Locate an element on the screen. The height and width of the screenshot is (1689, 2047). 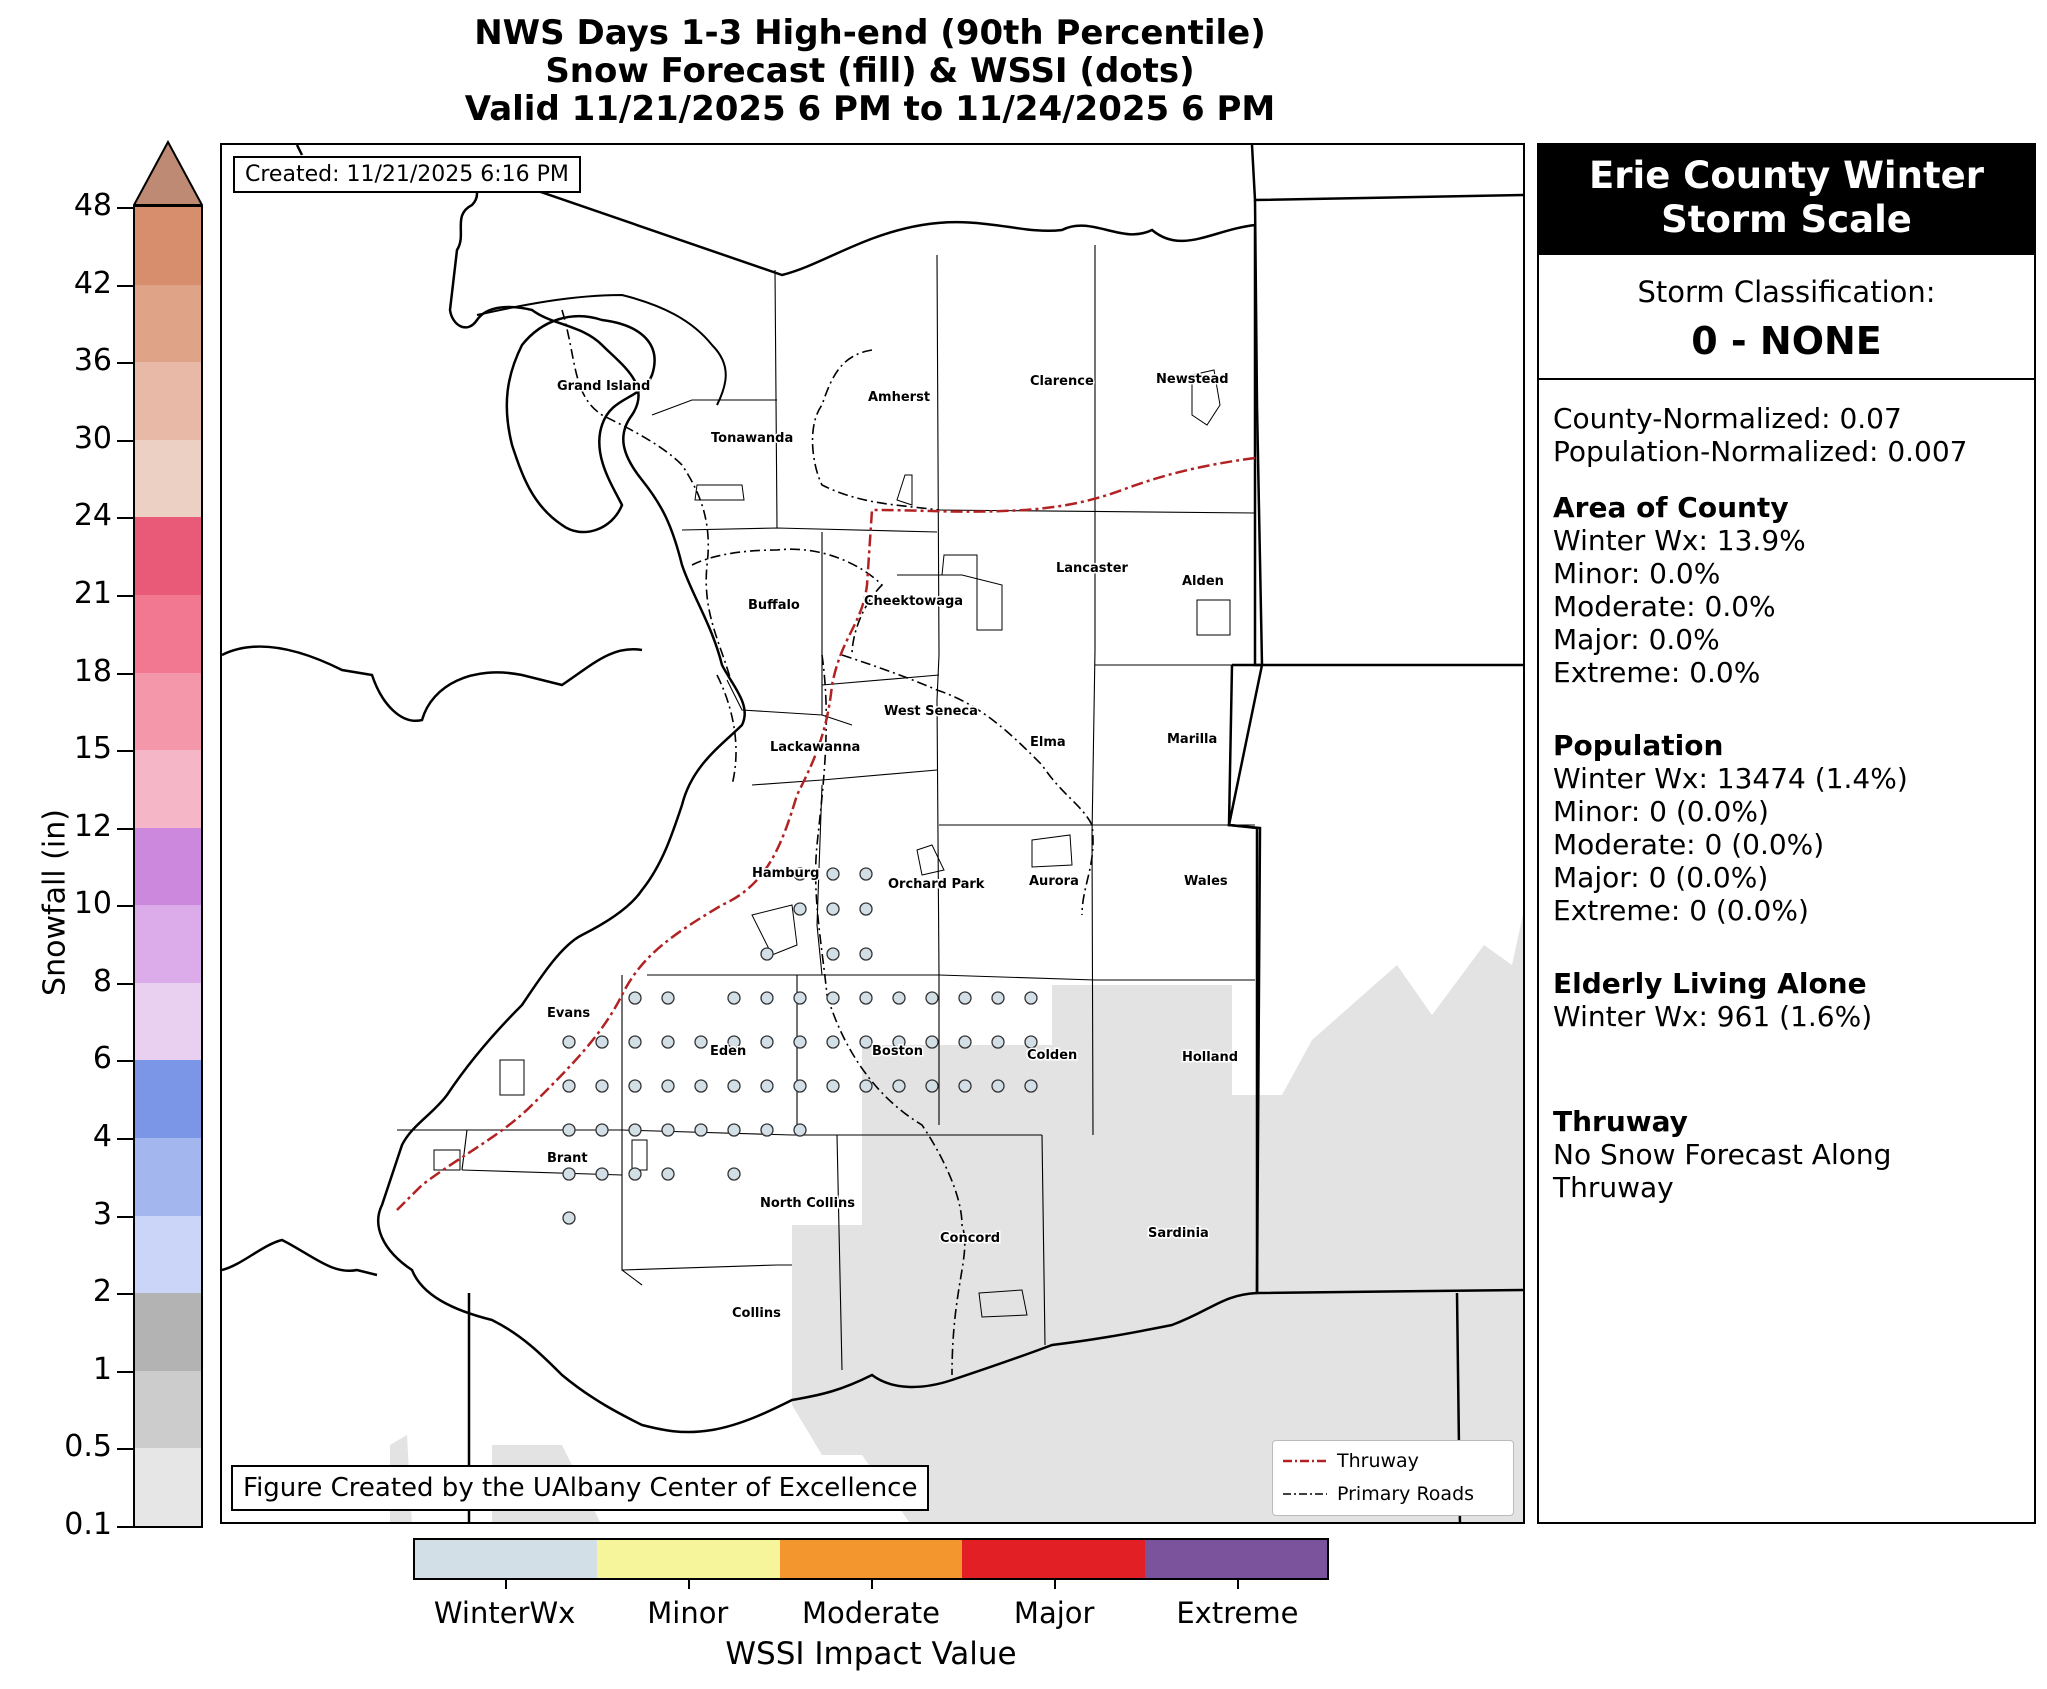
wssi-label: Major is located at coordinates (1054, 1613).